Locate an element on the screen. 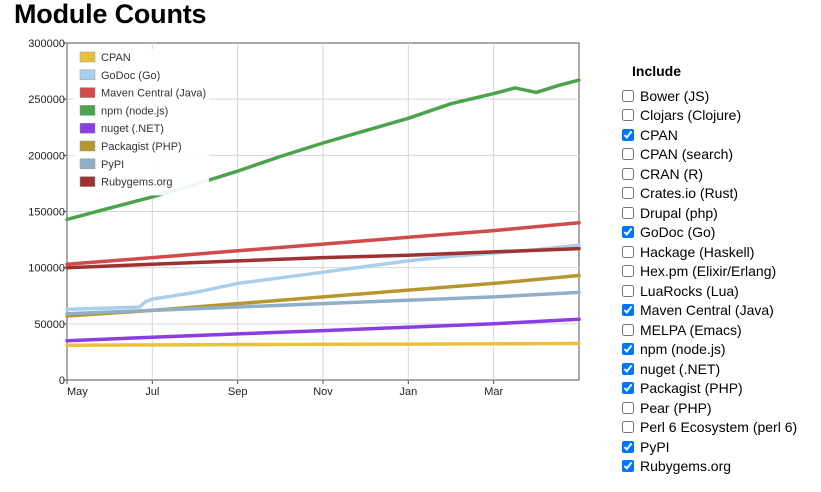 This screenshot has width=821, height=492. y-tick-label: 50000 is located at coordinates (49, 325).